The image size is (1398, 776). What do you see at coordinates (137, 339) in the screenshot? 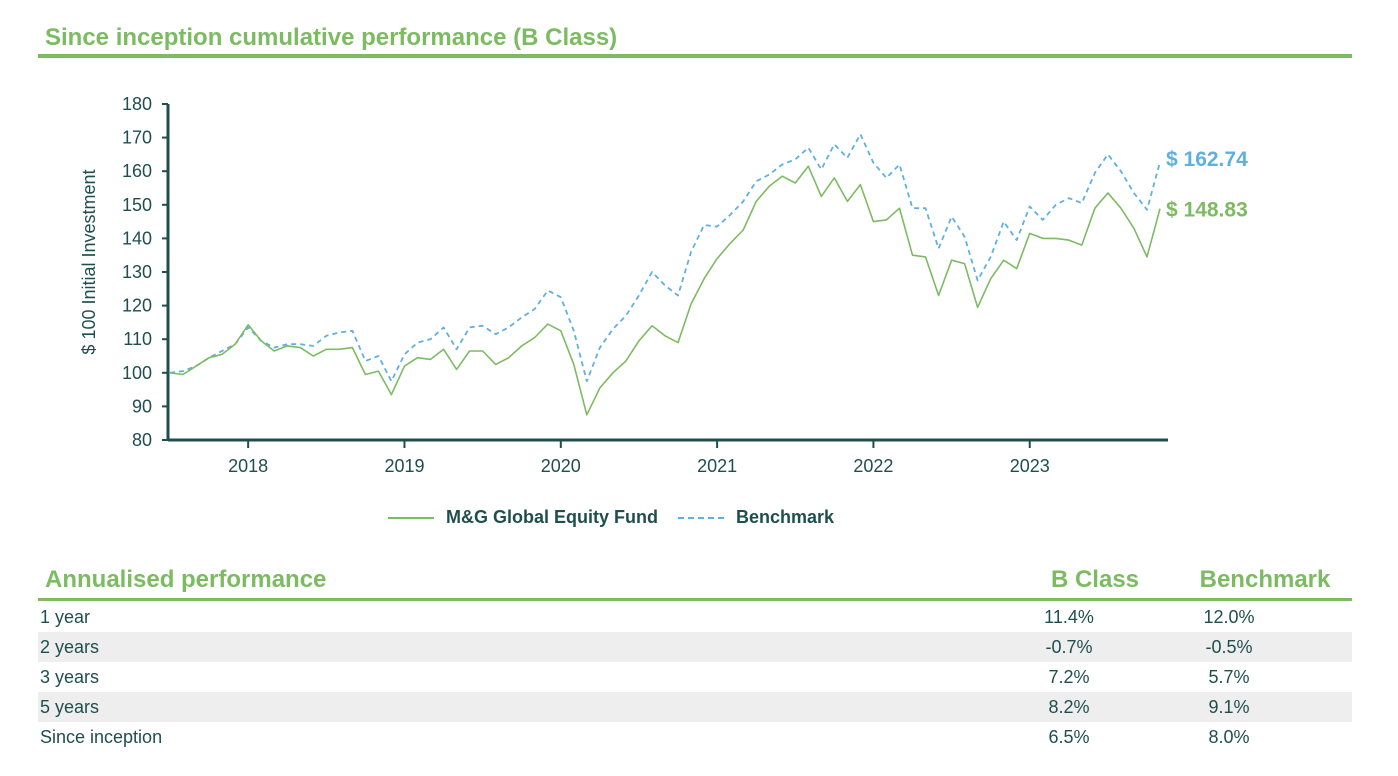
I see `y-tick-label: 110` at bounding box center [137, 339].